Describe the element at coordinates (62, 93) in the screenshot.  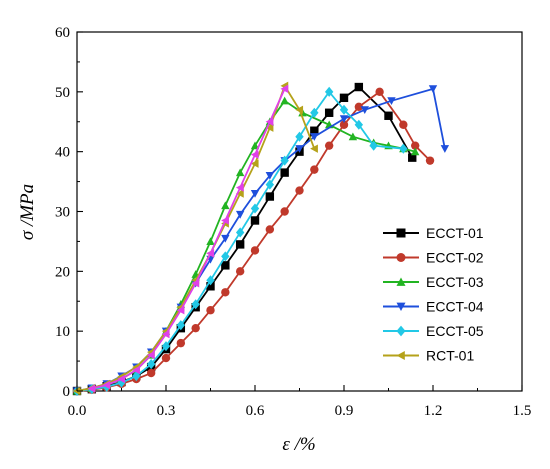
I see `y-tick-label: 50` at that location.